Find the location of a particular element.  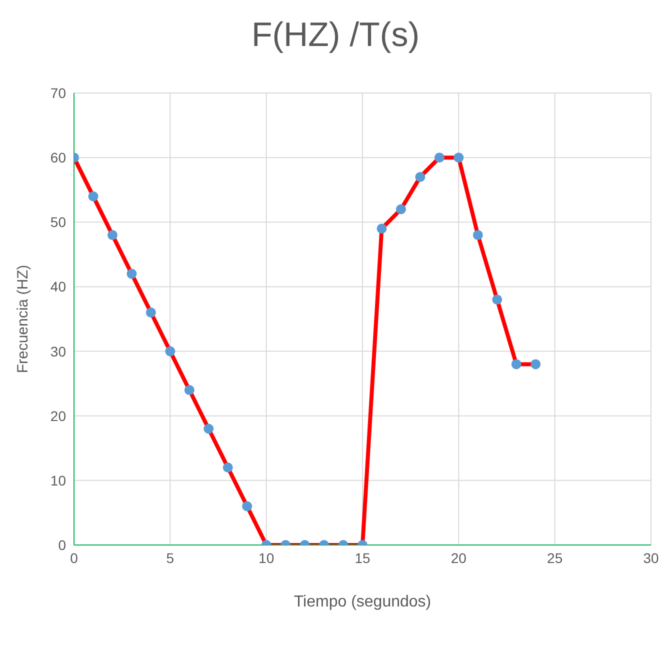

x-tick-label: 0 is located at coordinates (74, 558).